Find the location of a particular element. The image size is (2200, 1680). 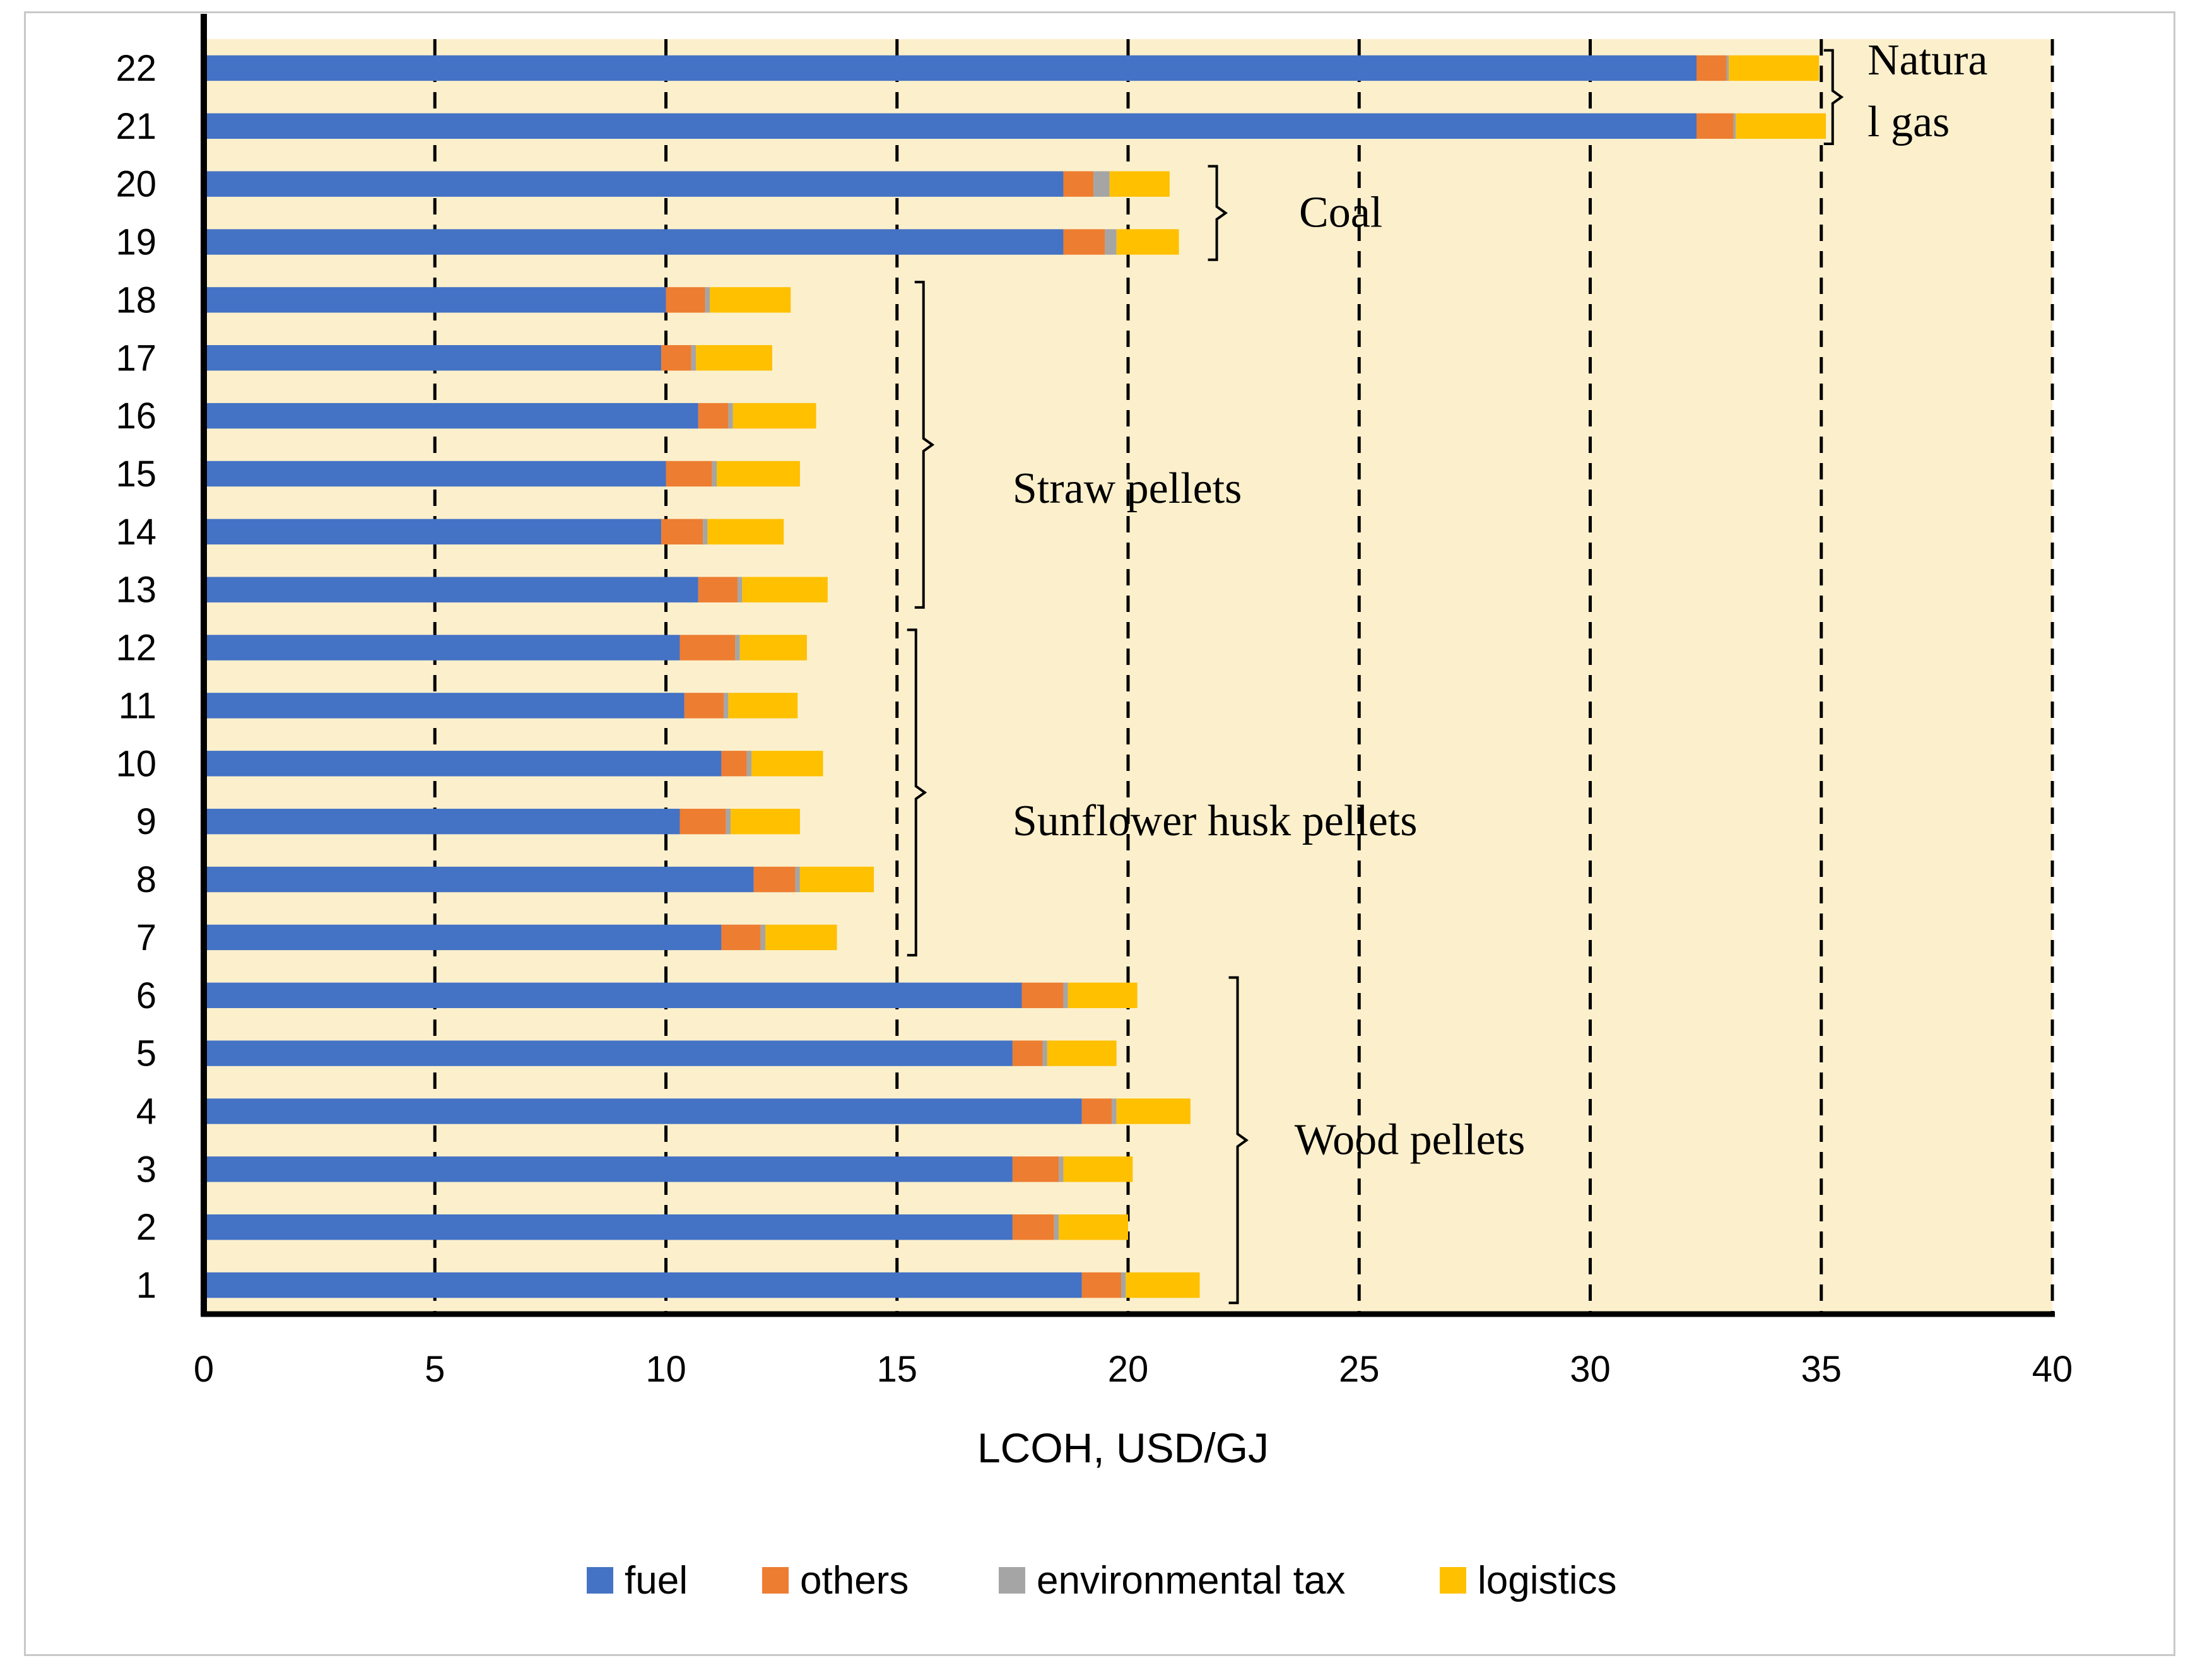

bar-8-others is located at coordinates (774, 879).